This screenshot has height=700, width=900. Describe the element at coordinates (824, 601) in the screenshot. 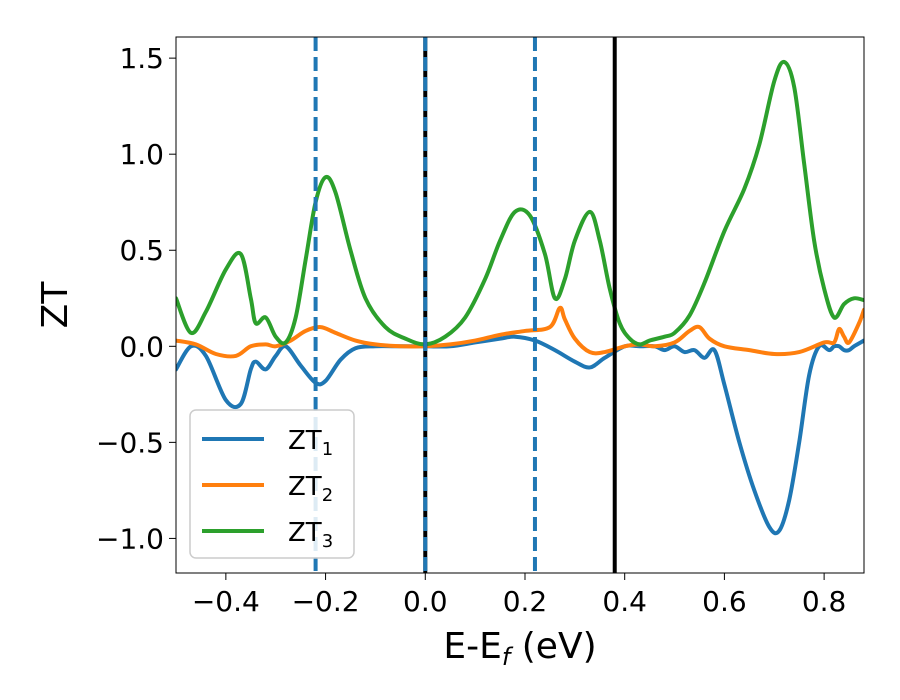

I see `x-tick-label: 0.8` at that location.